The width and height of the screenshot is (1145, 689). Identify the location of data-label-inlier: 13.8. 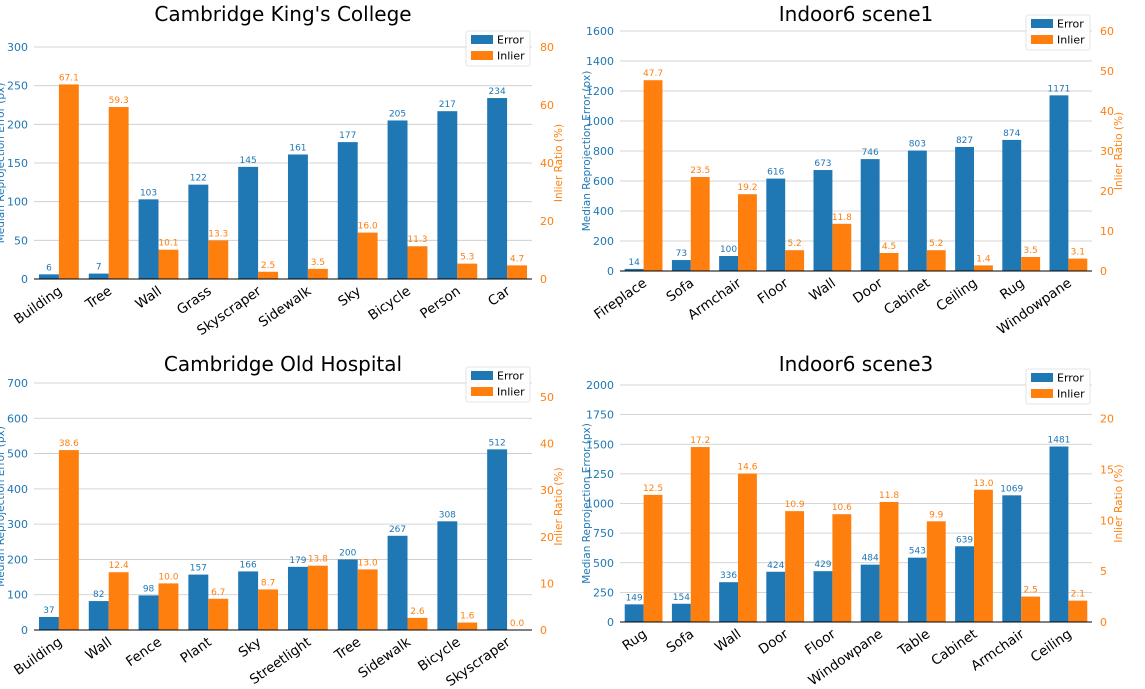
(318, 560).